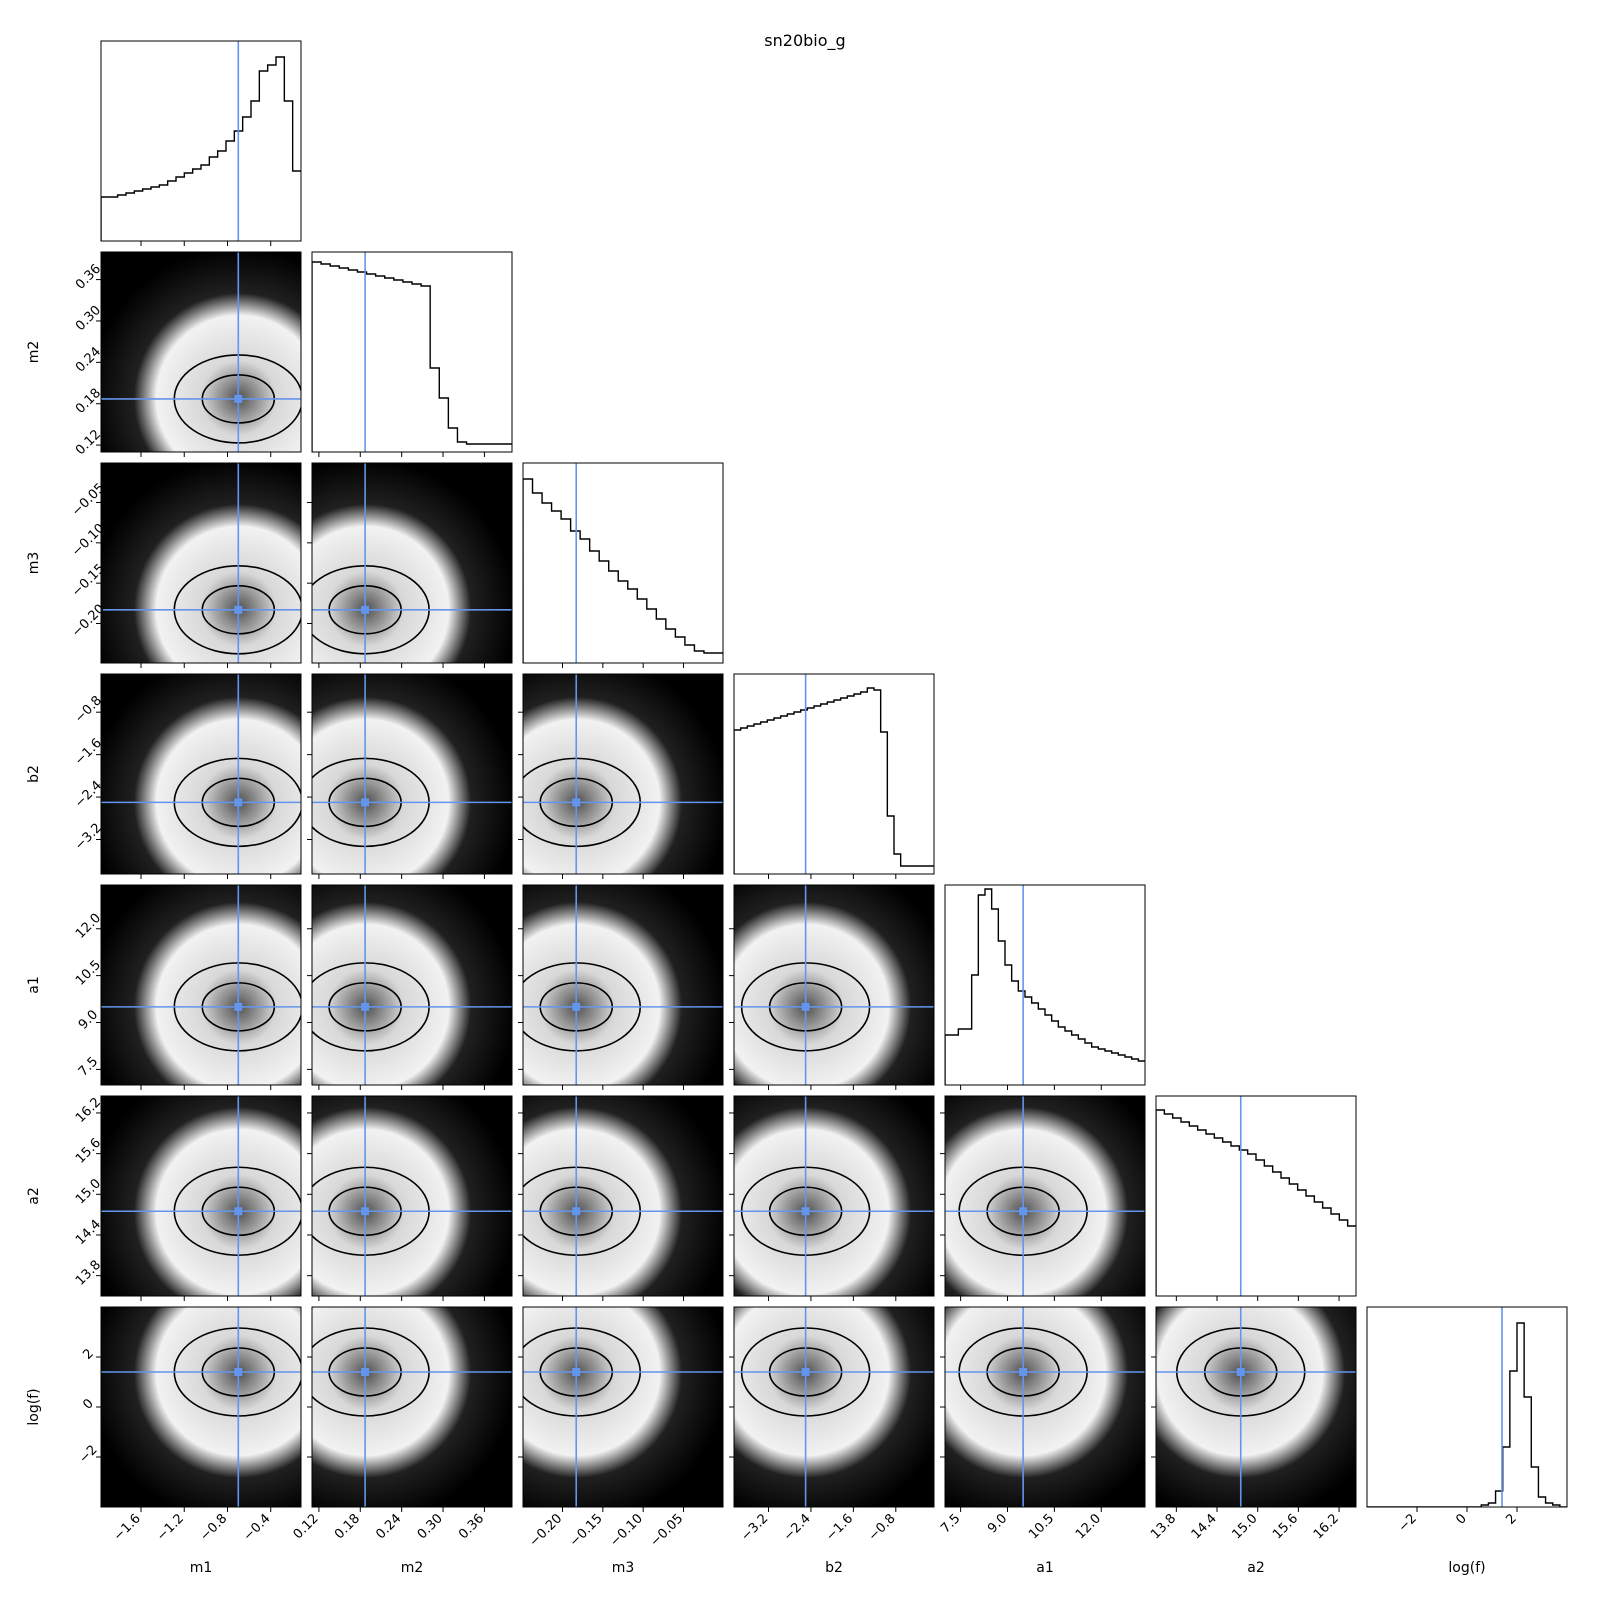 This screenshot has width=1600, height=1600. I want to click on y-tick-label-m2: 0.12, so click(88, 442).